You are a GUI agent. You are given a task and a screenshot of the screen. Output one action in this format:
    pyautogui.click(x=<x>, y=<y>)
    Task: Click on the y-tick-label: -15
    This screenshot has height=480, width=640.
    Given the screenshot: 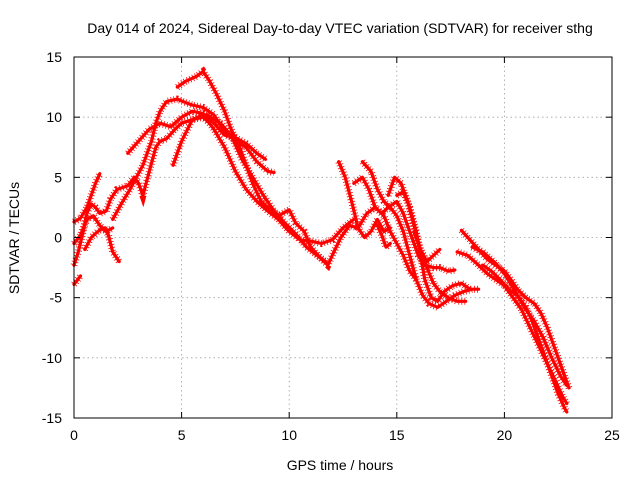 What is the action you would take?
    pyautogui.click(x=52, y=418)
    